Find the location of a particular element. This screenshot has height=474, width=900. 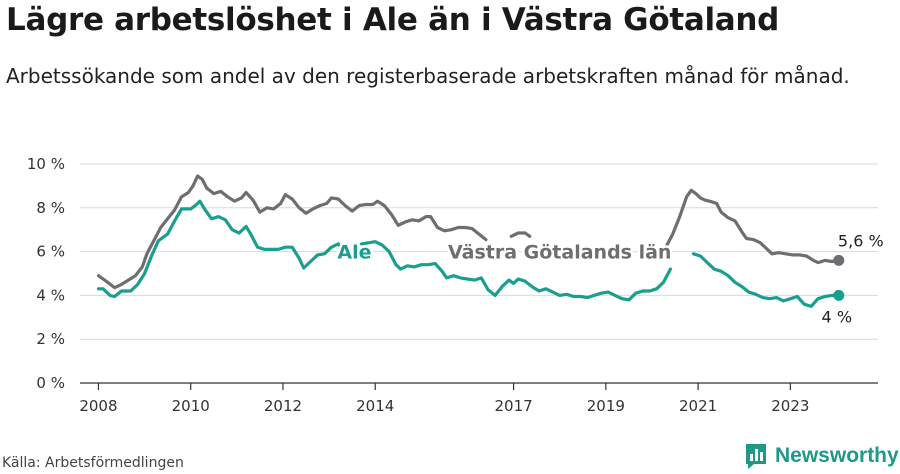

x-tick-label: 2008 is located at coordinates (98, 406).